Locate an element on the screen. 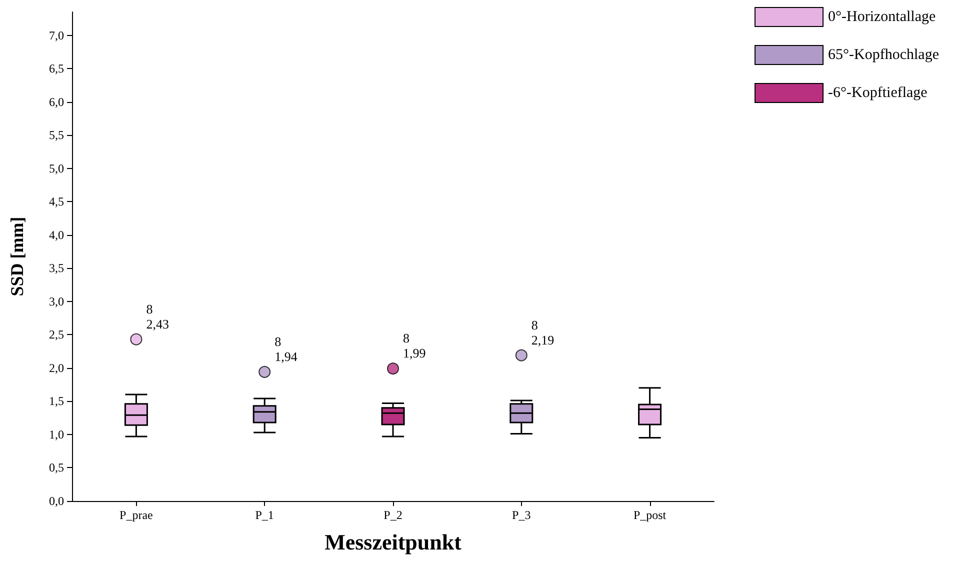 The height and width of the screenshot is (563, 964). y-tick-label: 6,0 is located at coordinates (56, 101).